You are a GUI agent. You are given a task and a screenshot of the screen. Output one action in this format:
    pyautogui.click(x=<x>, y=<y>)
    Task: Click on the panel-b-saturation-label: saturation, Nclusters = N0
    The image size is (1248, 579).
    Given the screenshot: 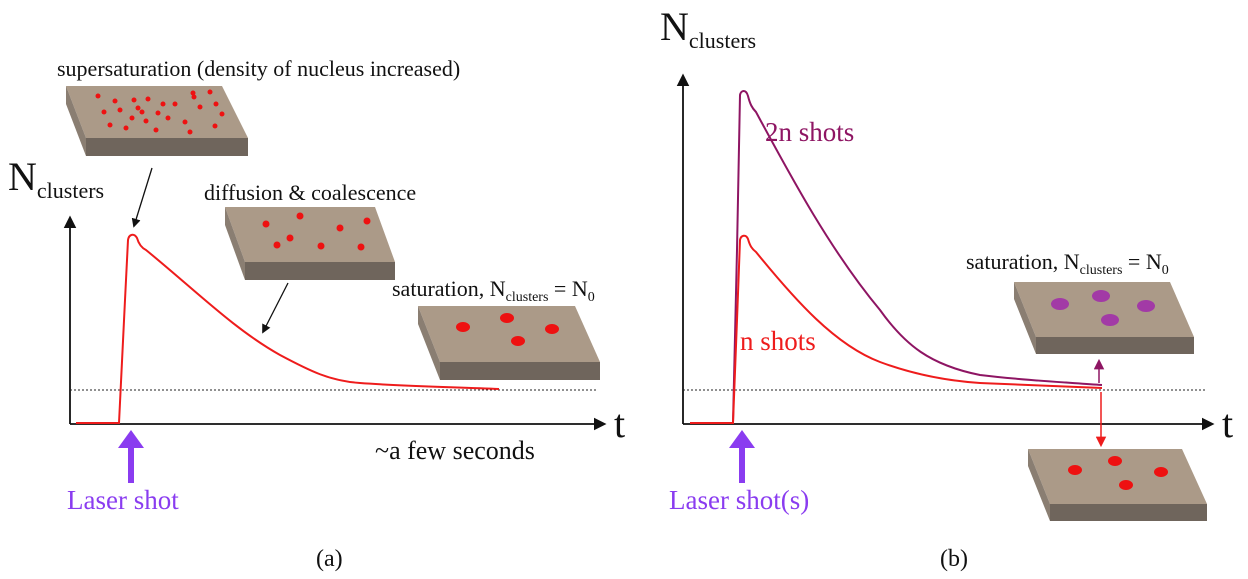 What is the action you would take?
    pyautogui.click(x=1067, y=264)
    